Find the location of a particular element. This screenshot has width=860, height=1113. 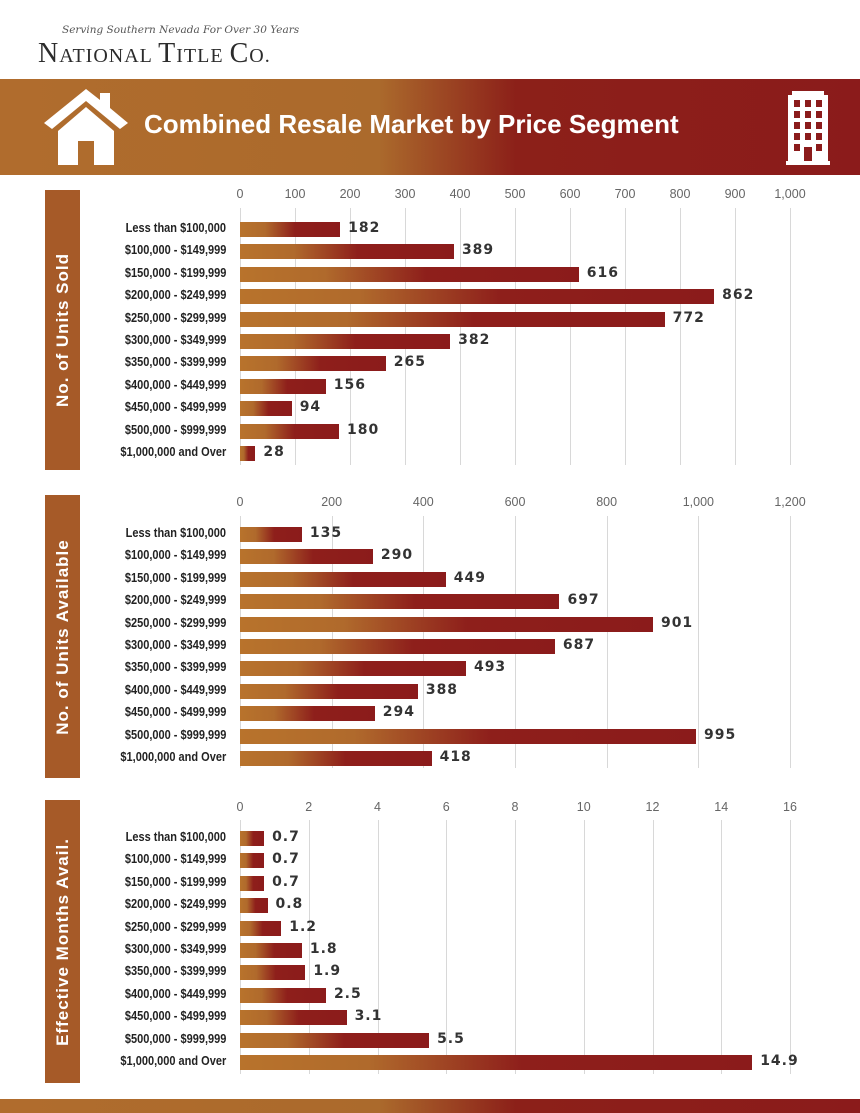

x-tick-label: 6 is located at coordinates (446, 807).